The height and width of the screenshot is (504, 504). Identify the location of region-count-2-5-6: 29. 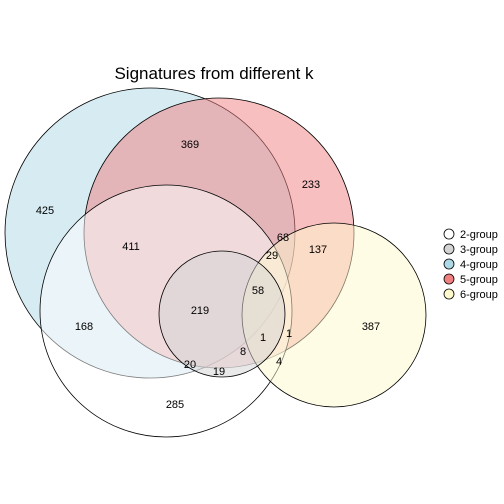
(272, 256).